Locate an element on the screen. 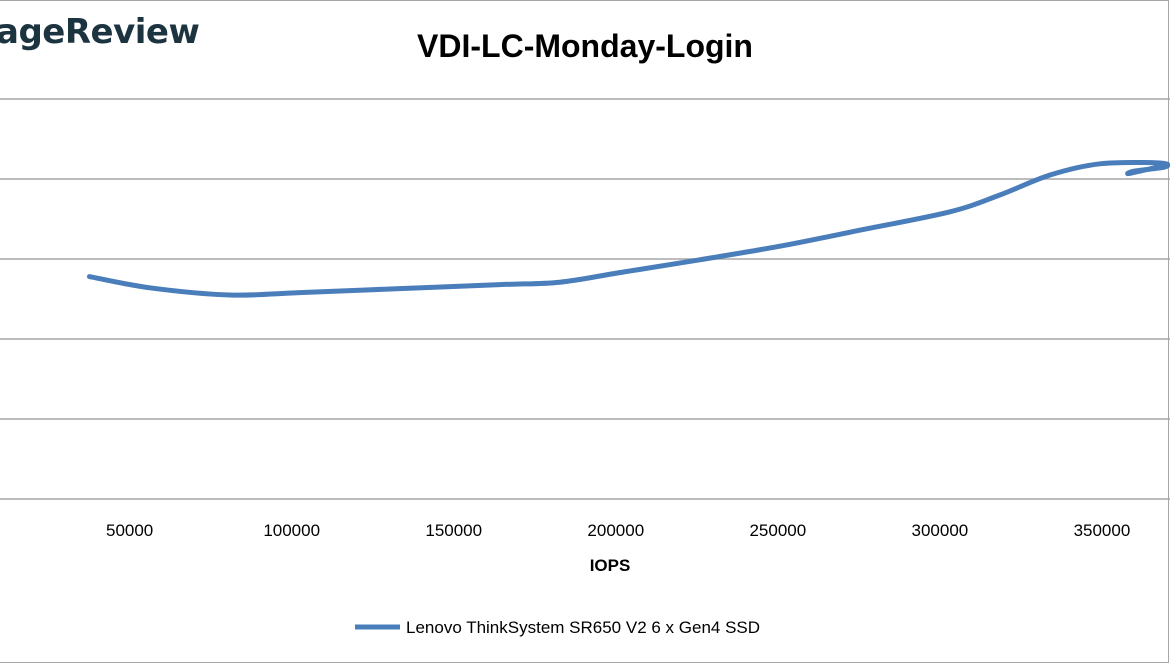 This screenshot has height=663, width=1170. x-axis-label: IOPS is located at coordinates (610, 565).